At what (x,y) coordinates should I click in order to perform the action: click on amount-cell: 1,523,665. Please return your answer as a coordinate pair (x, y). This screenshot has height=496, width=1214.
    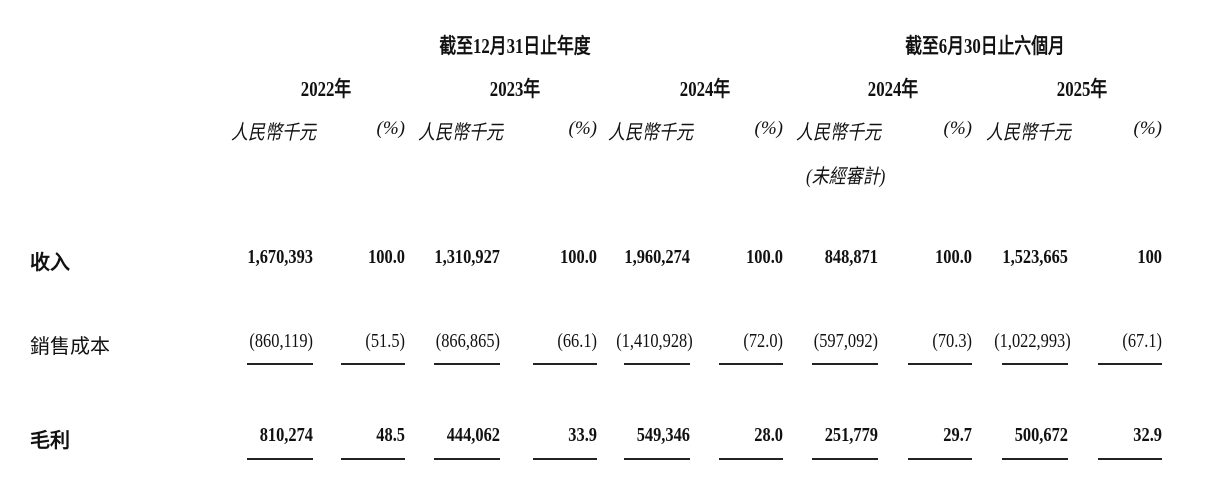
    Looking at the image, I should click on (1035, 257).